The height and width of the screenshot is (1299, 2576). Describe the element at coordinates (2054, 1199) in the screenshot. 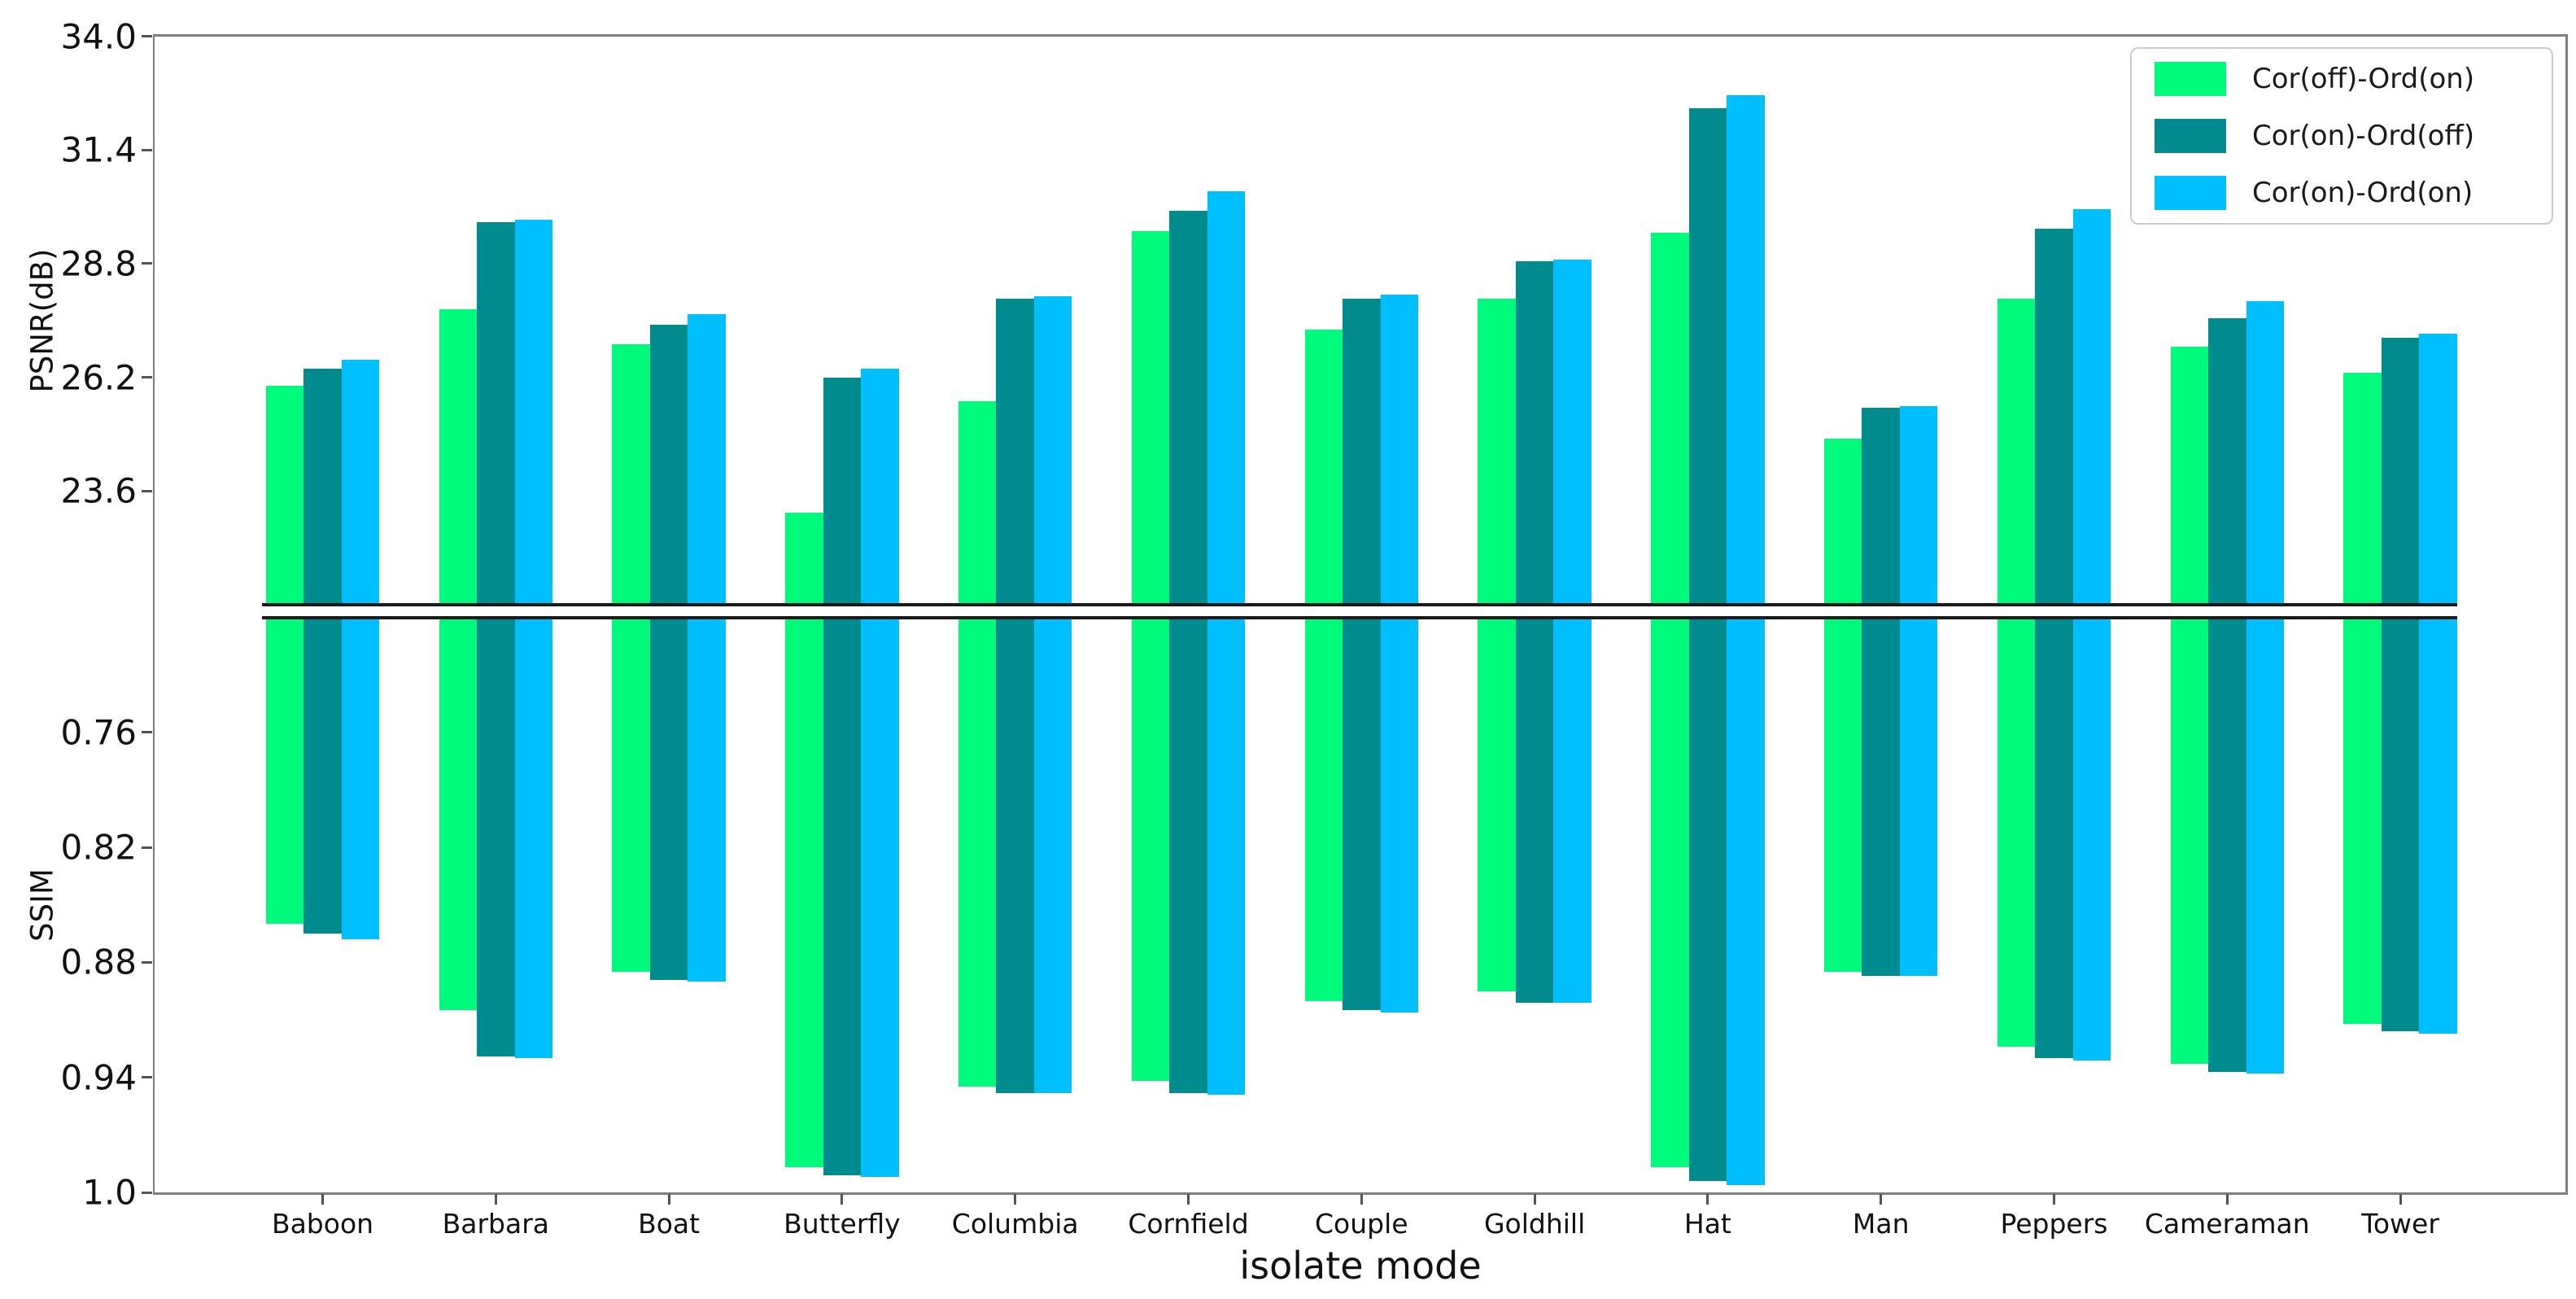

I see `x-tick-peppers` at that location.